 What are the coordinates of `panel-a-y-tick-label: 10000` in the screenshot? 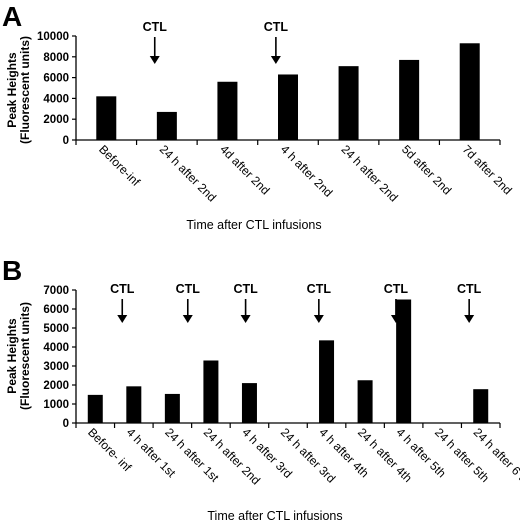 It's located at (53, 37).